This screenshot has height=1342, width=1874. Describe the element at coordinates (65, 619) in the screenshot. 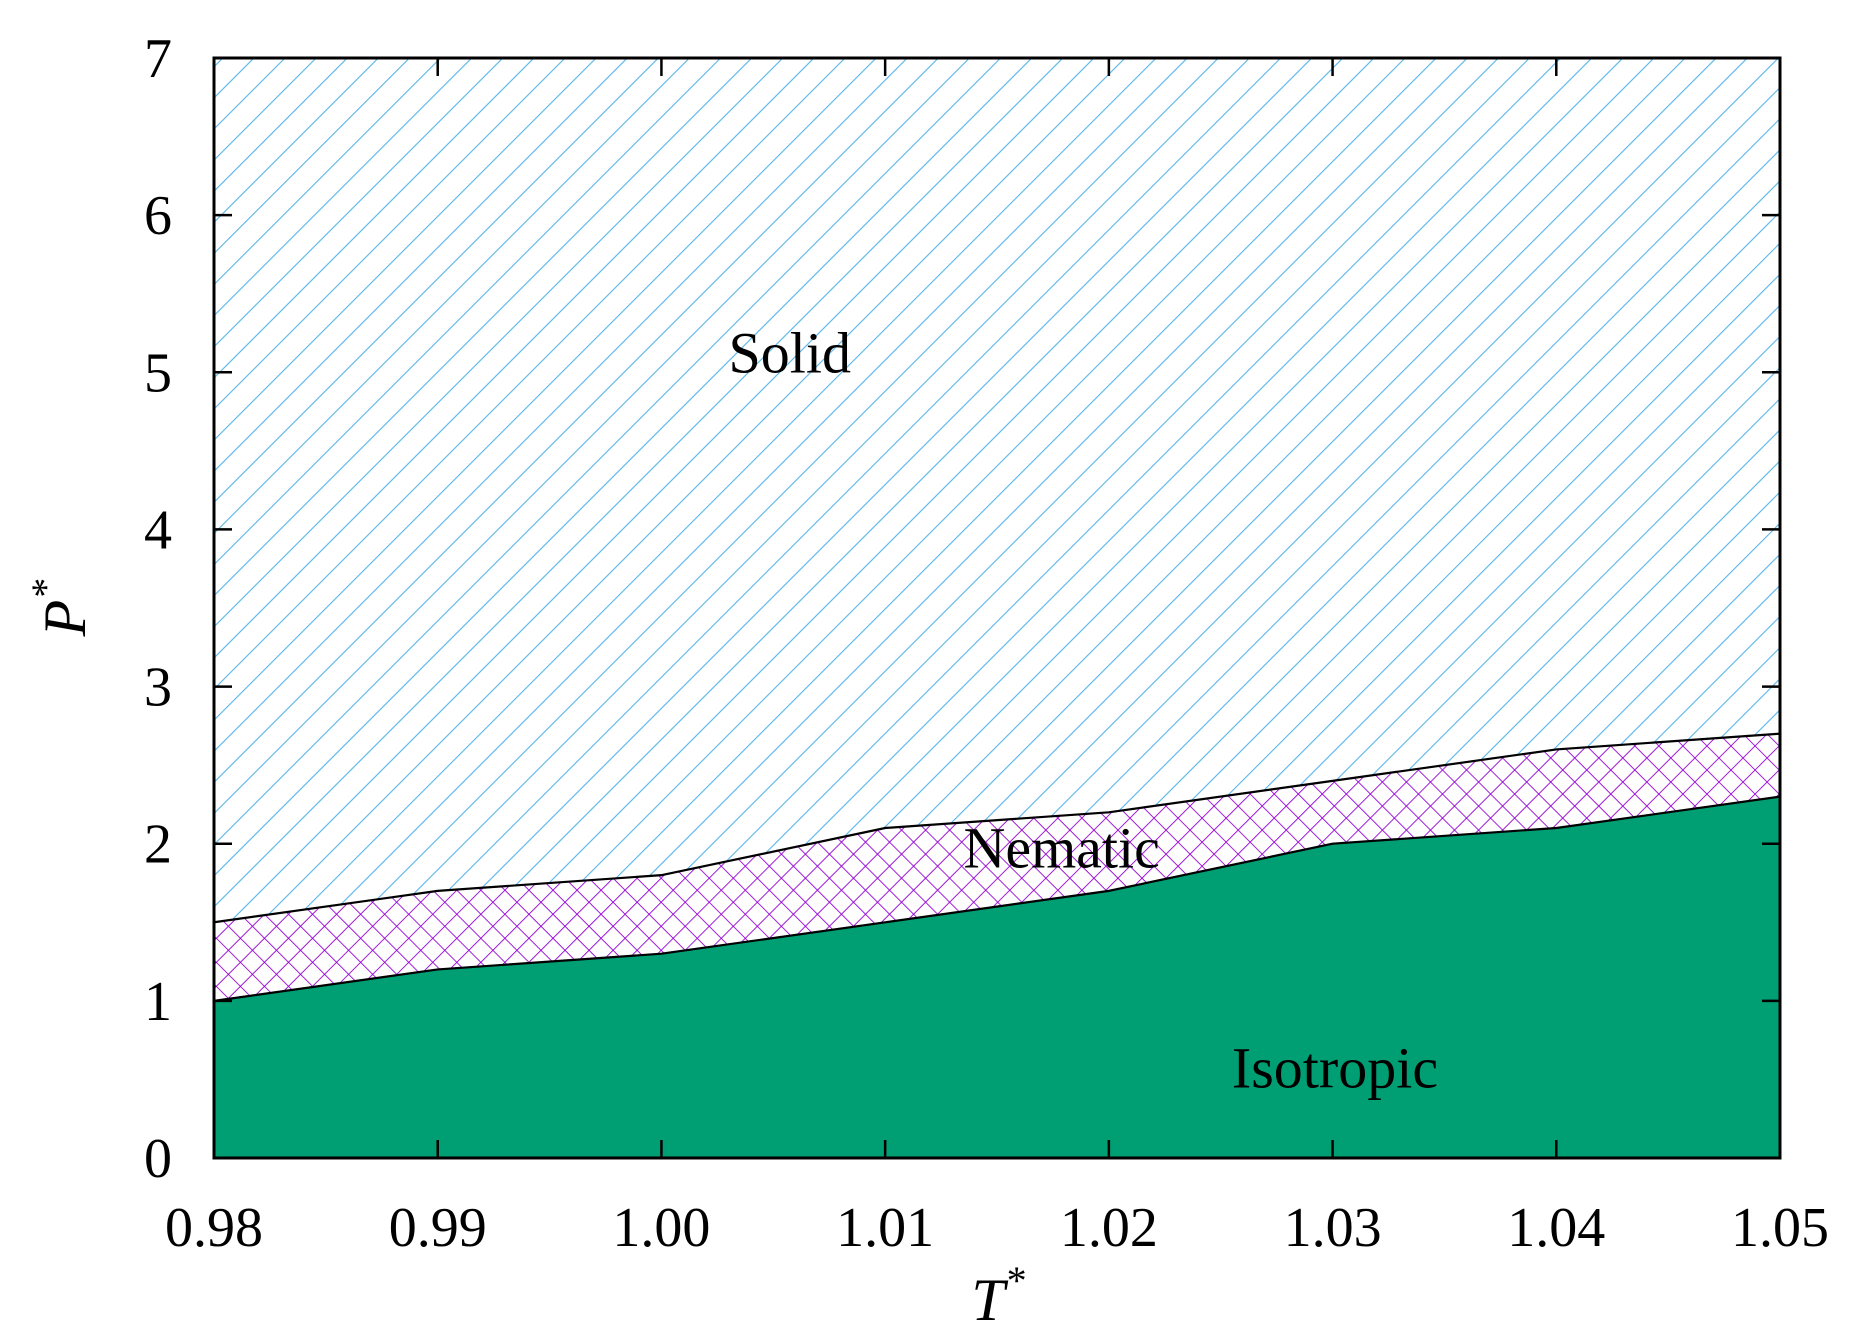

I see `y-axis-label-main: P` at that location.